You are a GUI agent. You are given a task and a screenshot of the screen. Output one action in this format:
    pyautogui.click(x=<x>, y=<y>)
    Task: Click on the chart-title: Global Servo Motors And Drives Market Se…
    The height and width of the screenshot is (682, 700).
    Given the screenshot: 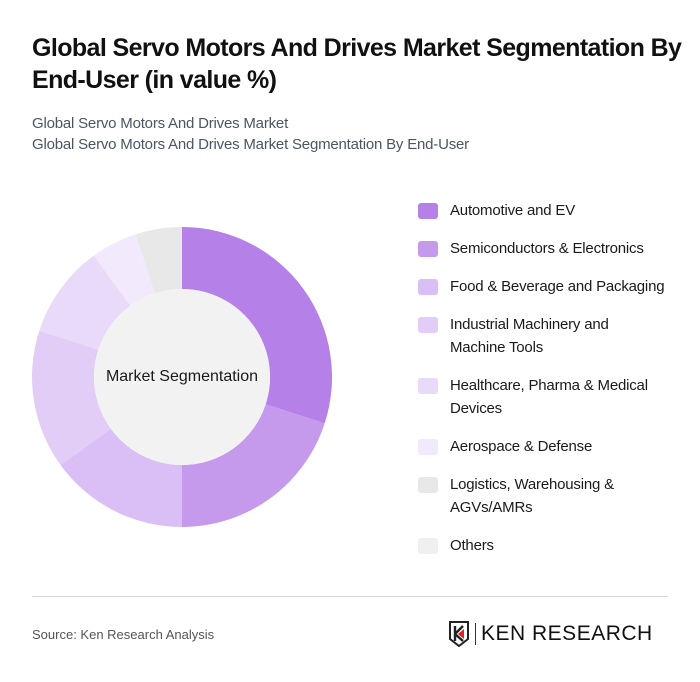 What is the action you would take?
    pyautogui.click(x=357, y=64)
    